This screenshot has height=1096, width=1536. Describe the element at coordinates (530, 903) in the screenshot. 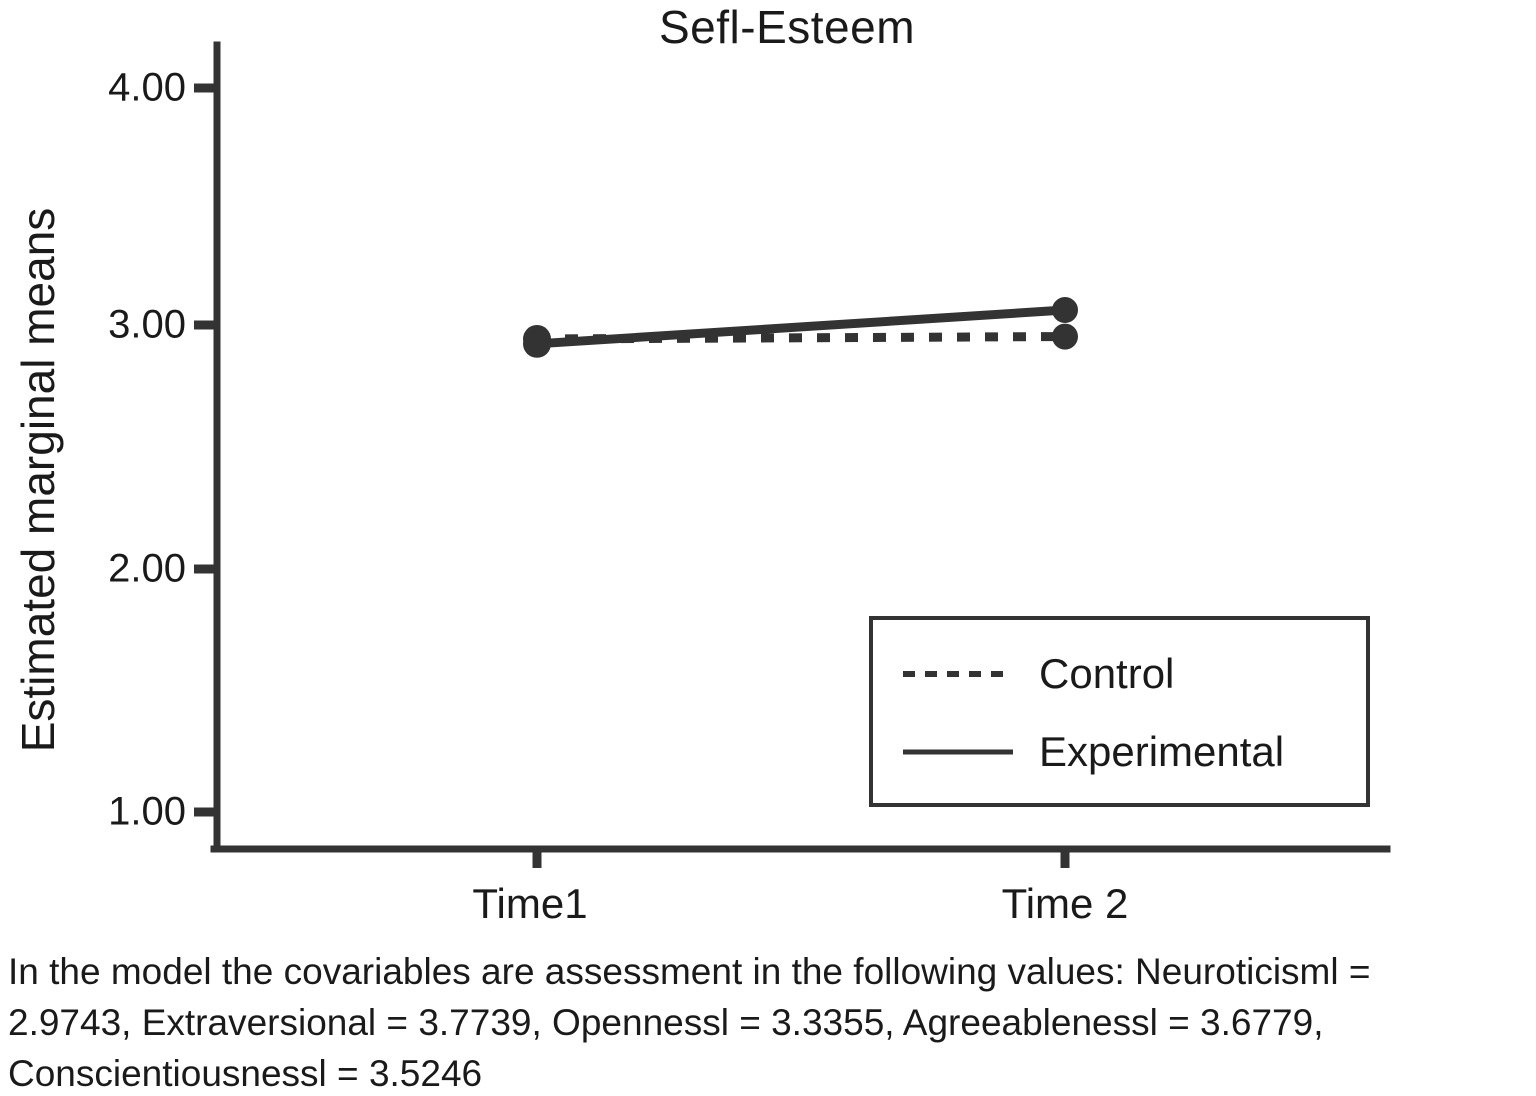

I see `x-tick-label-time1: Time1` at that location.